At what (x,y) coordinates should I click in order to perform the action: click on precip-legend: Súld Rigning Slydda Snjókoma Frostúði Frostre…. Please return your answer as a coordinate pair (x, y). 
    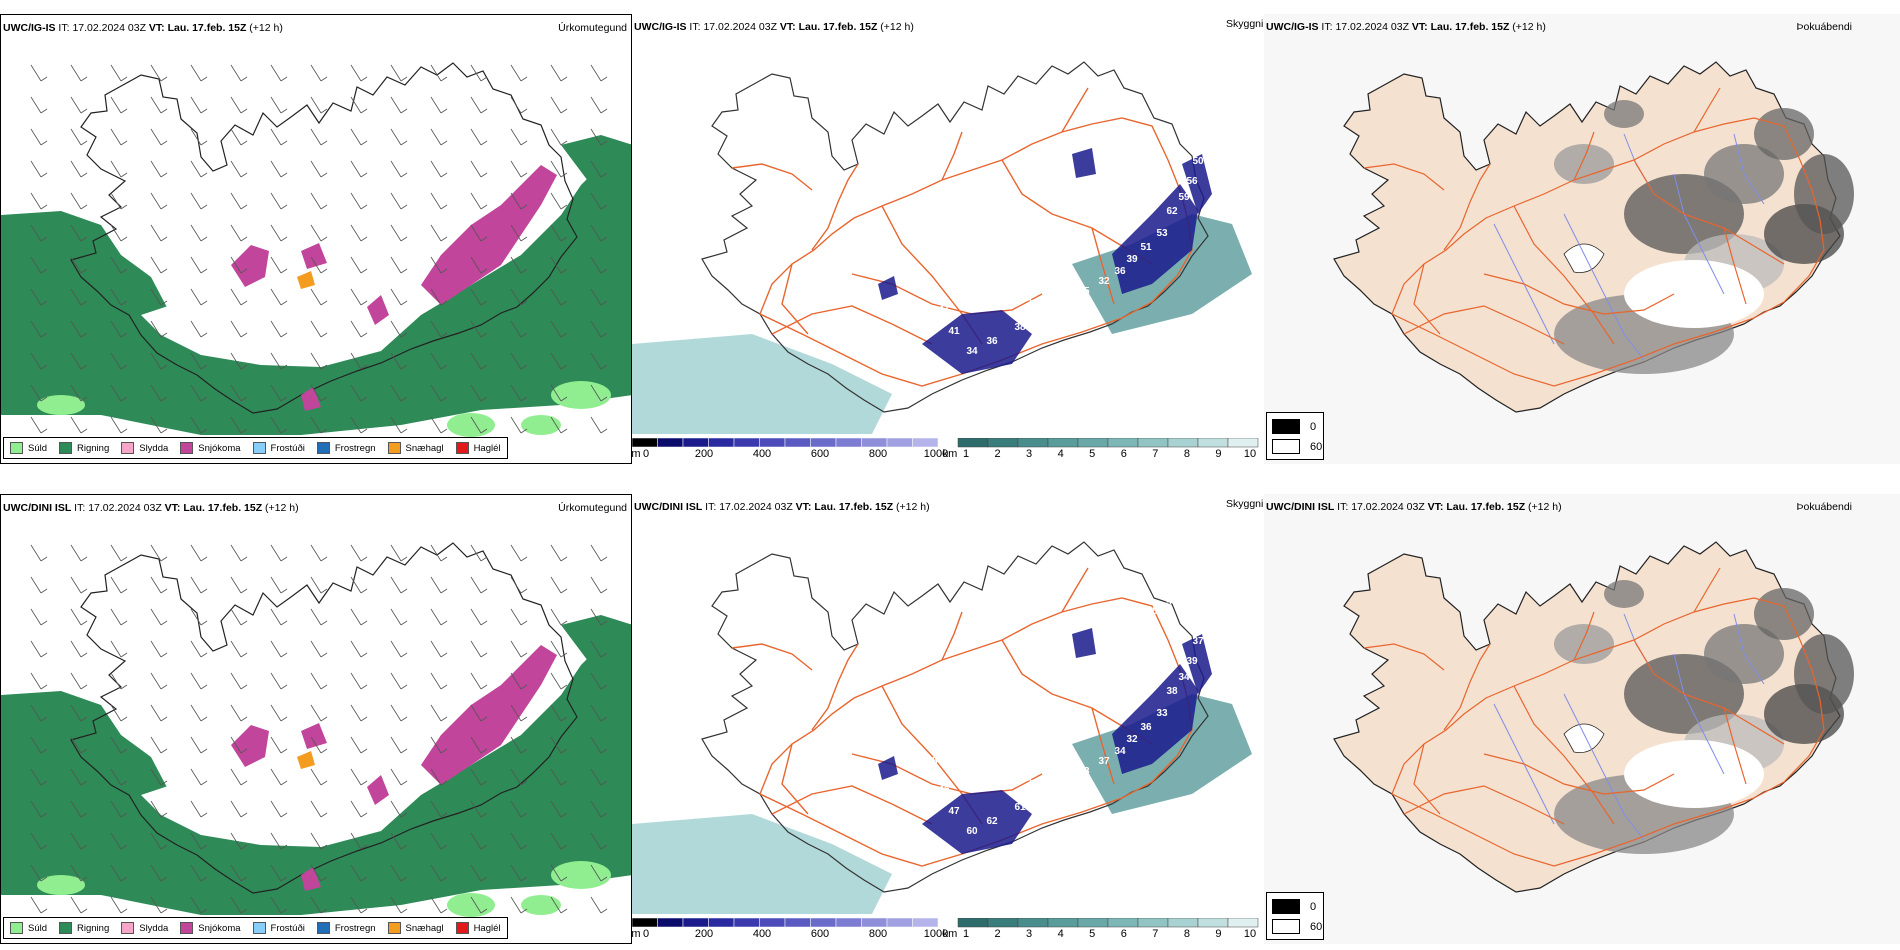
    Looking at the image, I should click on (255, 928).